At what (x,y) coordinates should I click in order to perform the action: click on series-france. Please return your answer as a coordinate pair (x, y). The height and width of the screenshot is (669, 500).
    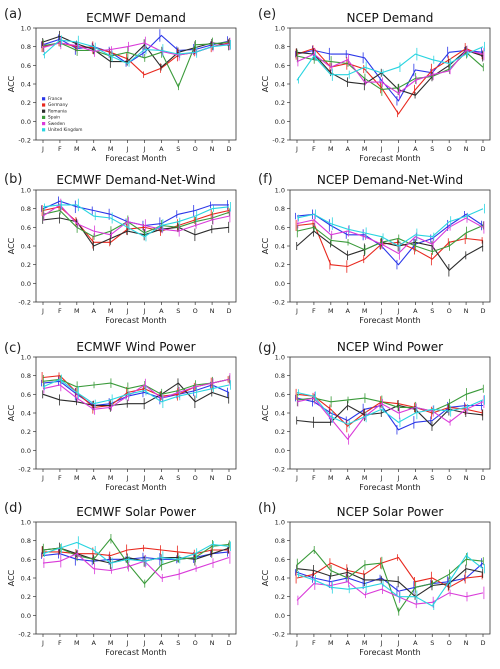
    Looking at the image, I should click on (135, 48).